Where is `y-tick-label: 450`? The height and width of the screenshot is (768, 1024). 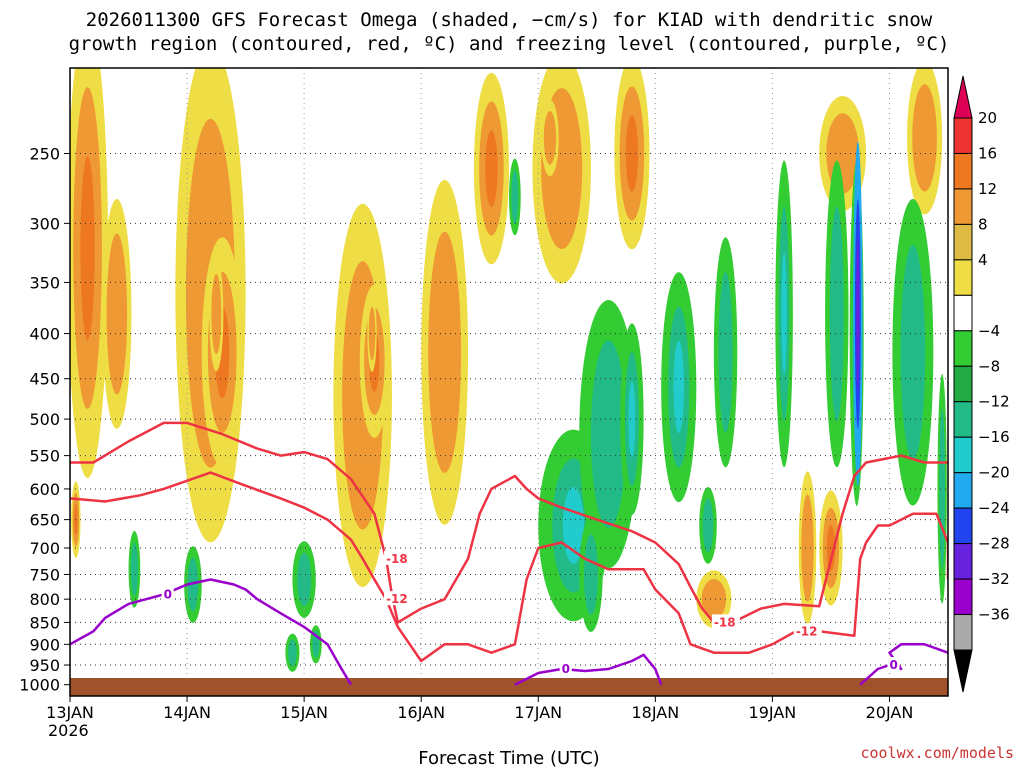 y-tick-label: 450 is located at coordinates (44, 379).